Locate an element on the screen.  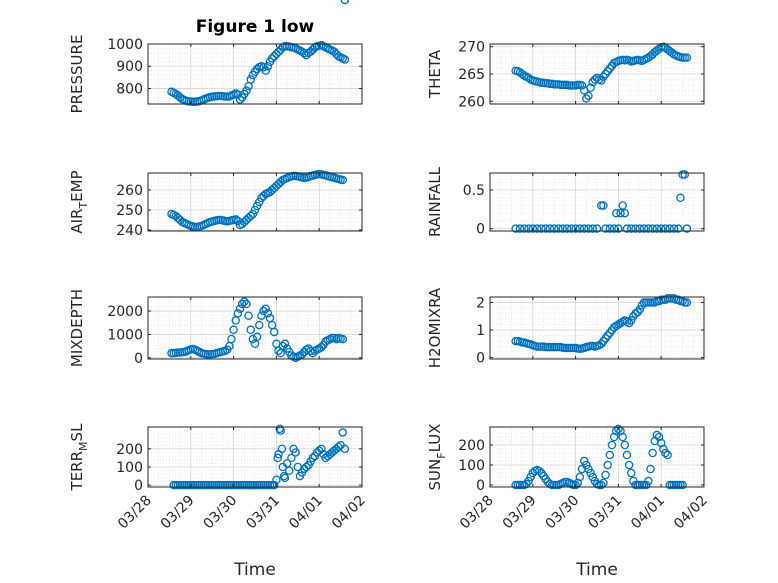
y-axis-label: THETA is located at coordinates (435, 74).